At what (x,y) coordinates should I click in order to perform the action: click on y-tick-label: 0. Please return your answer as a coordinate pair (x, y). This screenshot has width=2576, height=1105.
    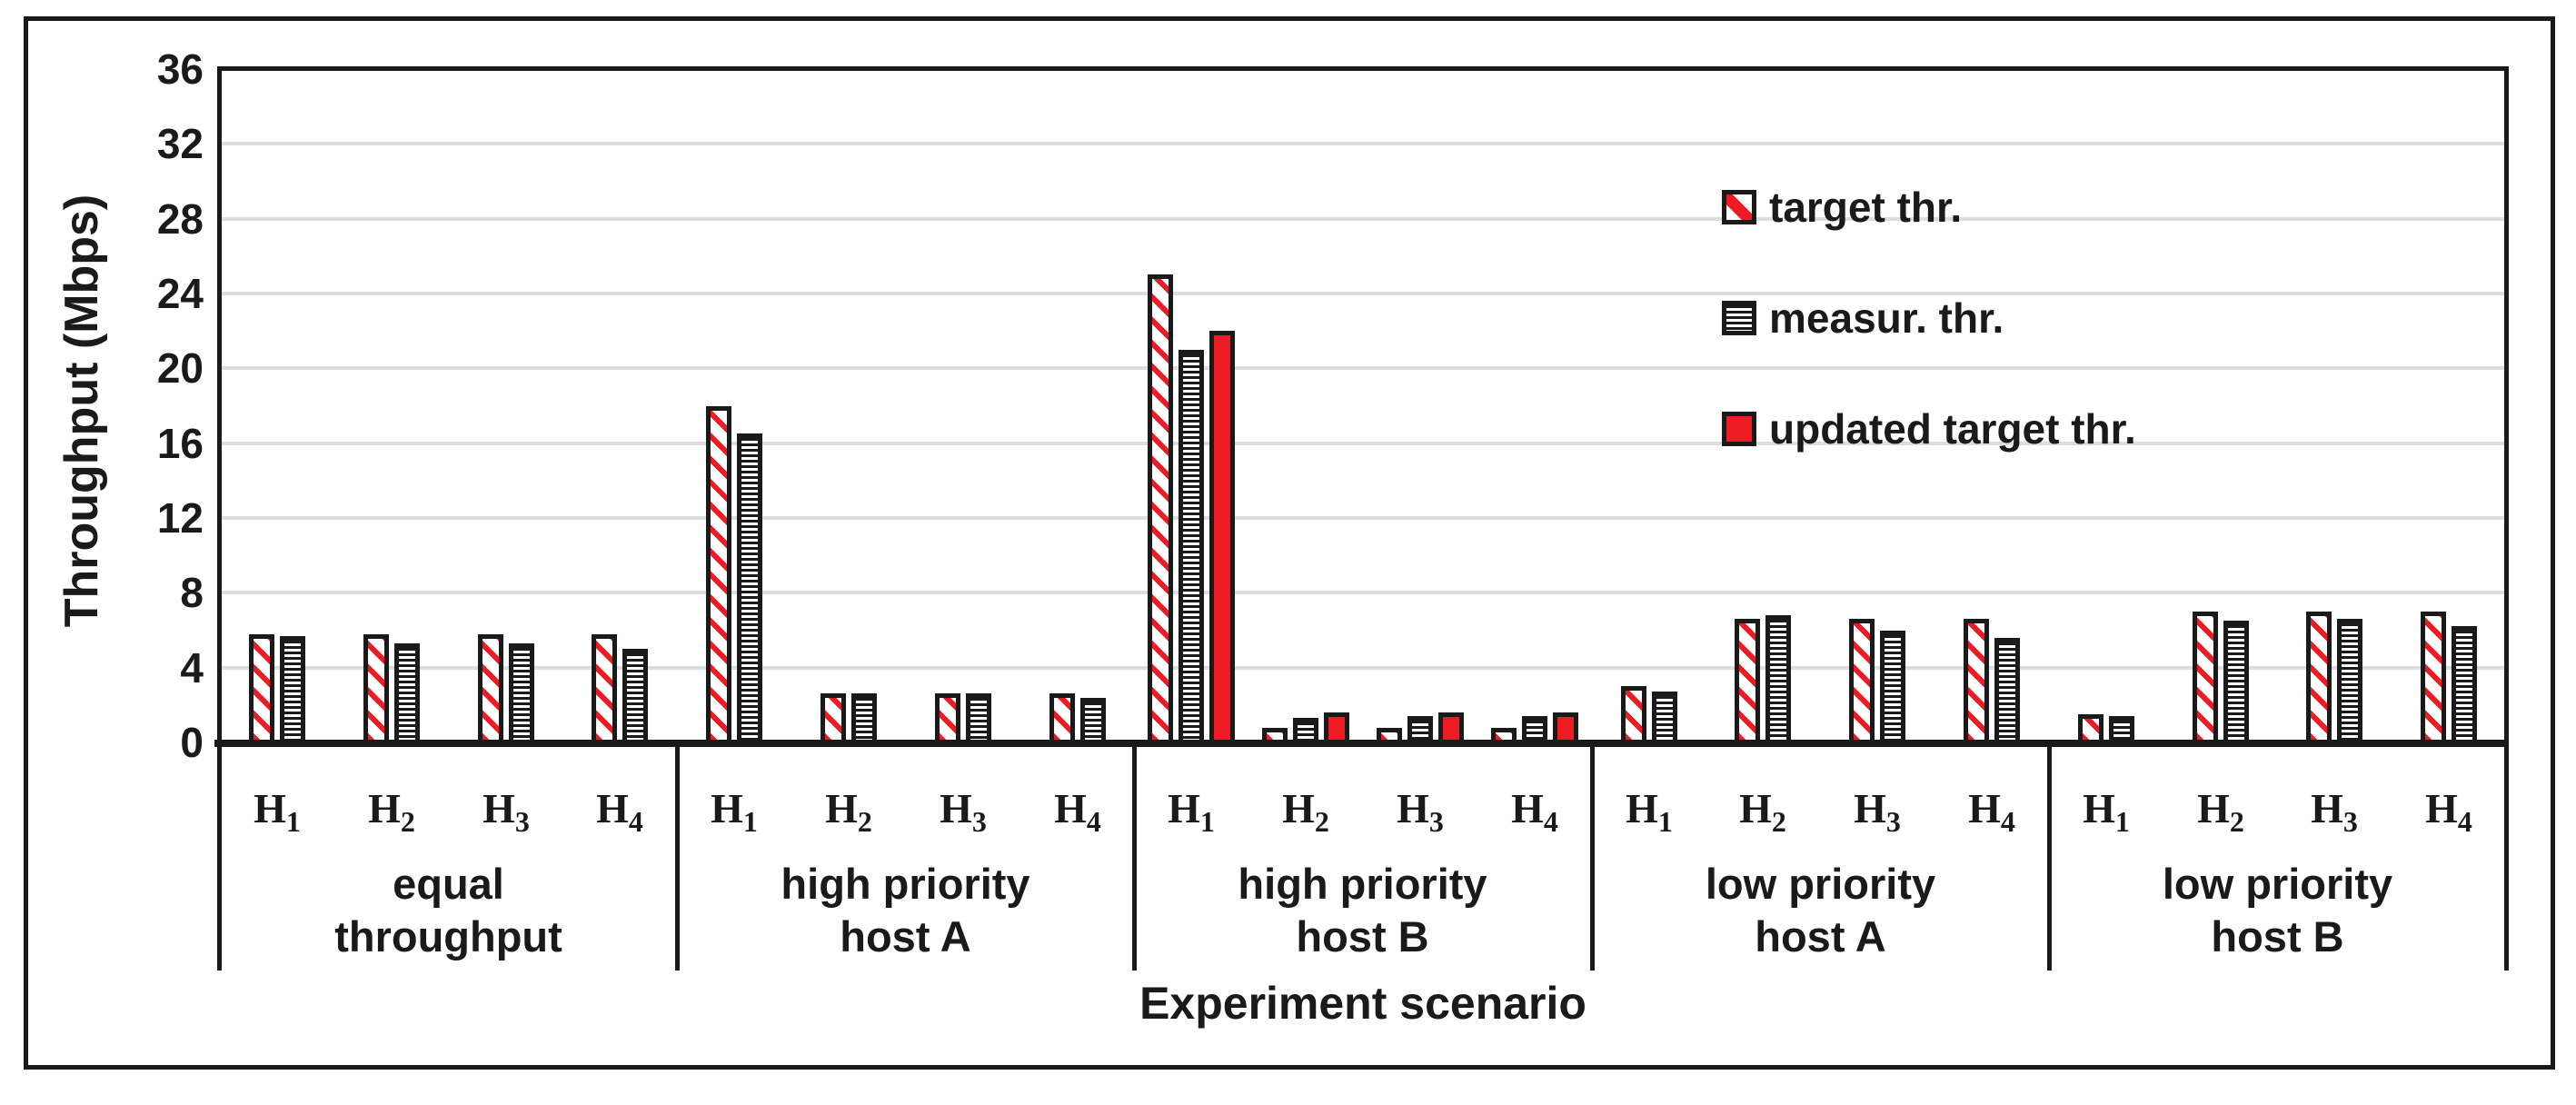
    Looking at the image, I should click on (192, 742).